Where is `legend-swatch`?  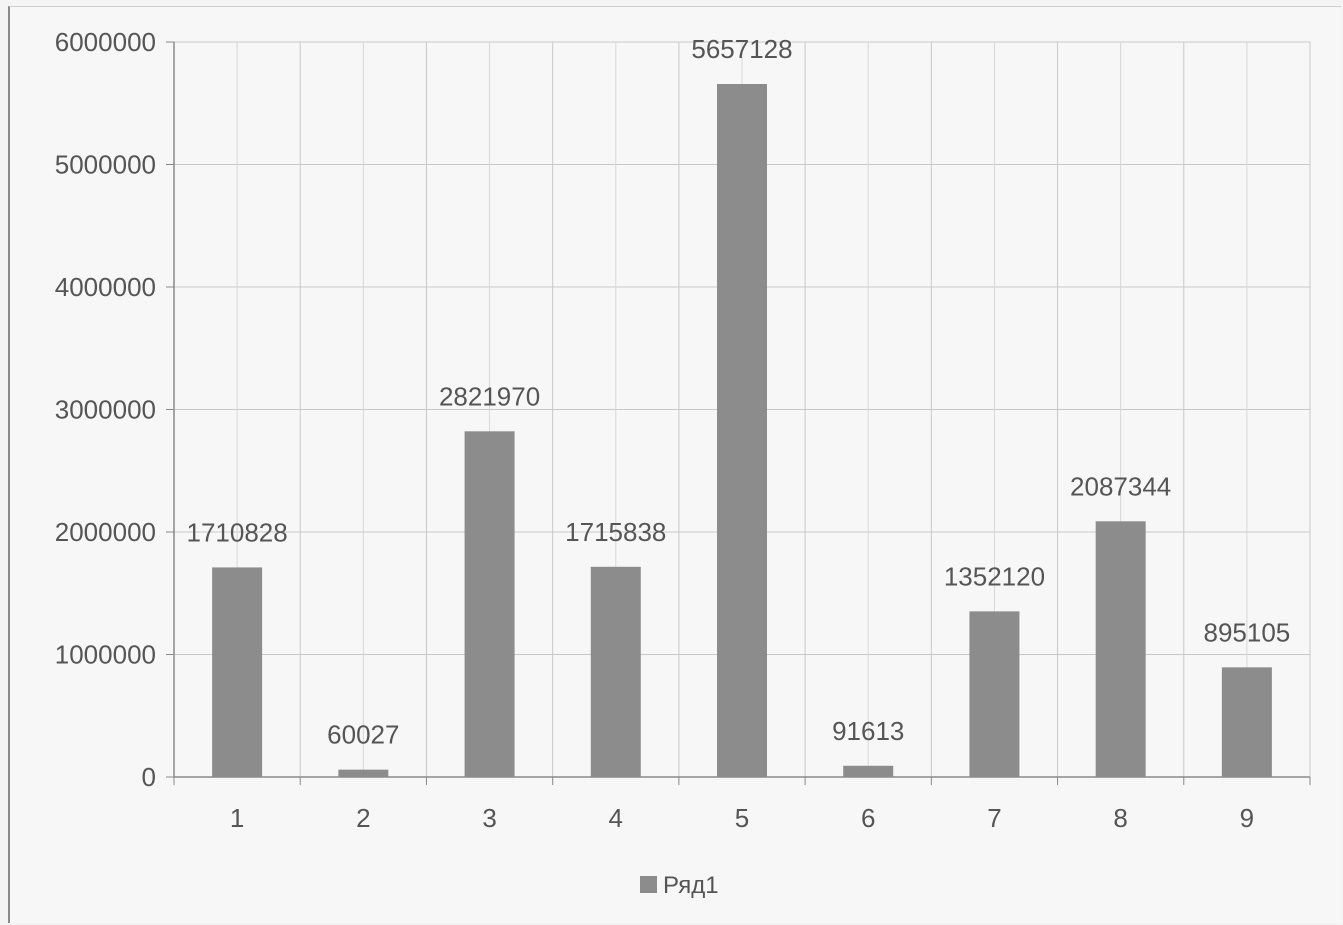 legend-swatch is located at coordinates (648, 884).